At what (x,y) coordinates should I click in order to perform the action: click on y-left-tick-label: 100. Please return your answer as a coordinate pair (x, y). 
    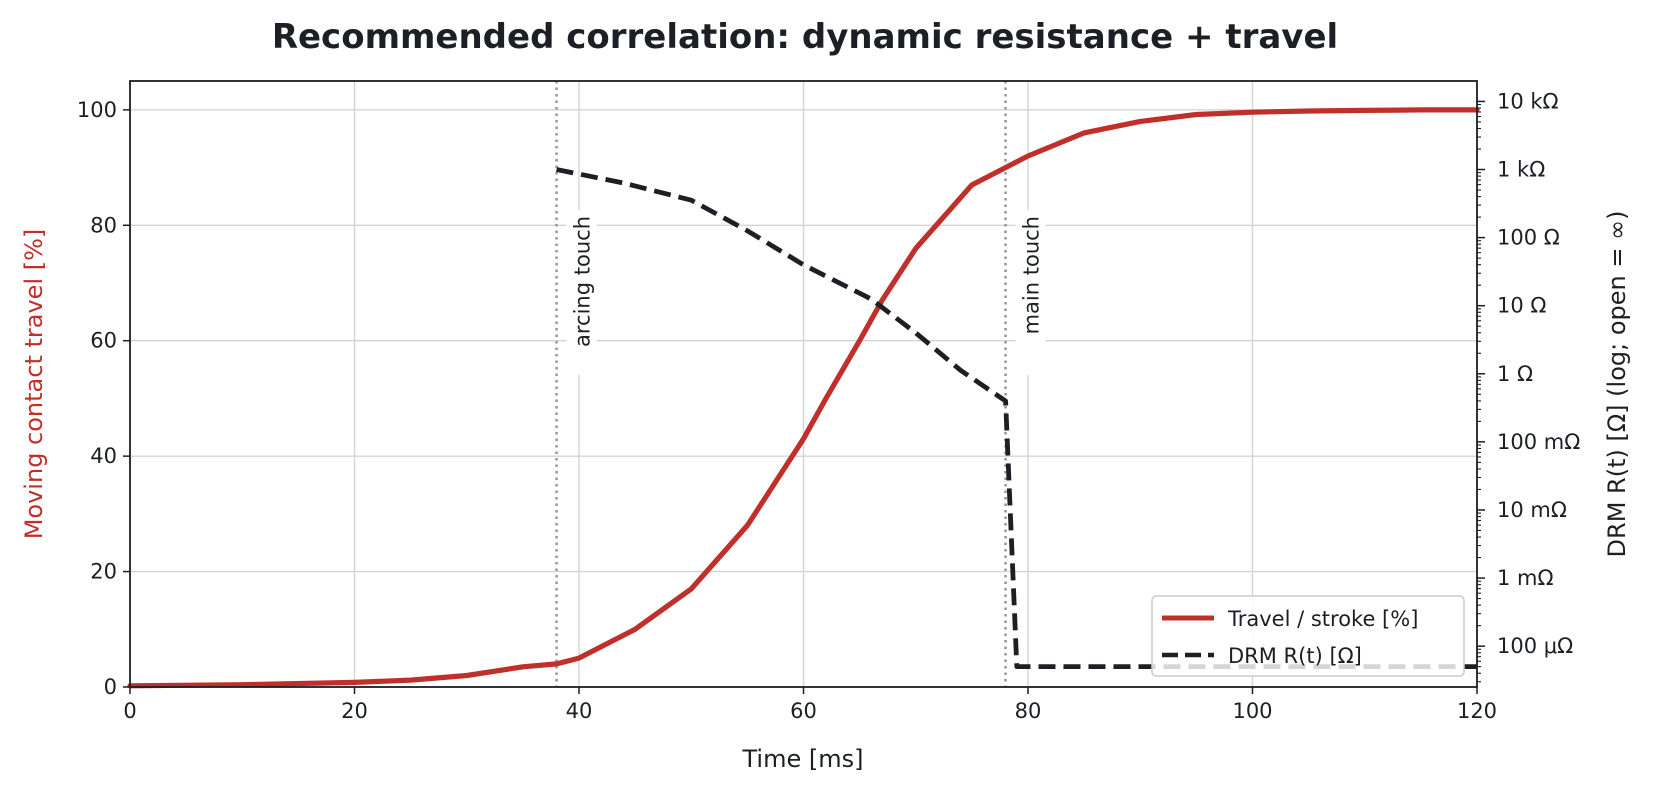
    Looking at the image, I should click on (97, 110).